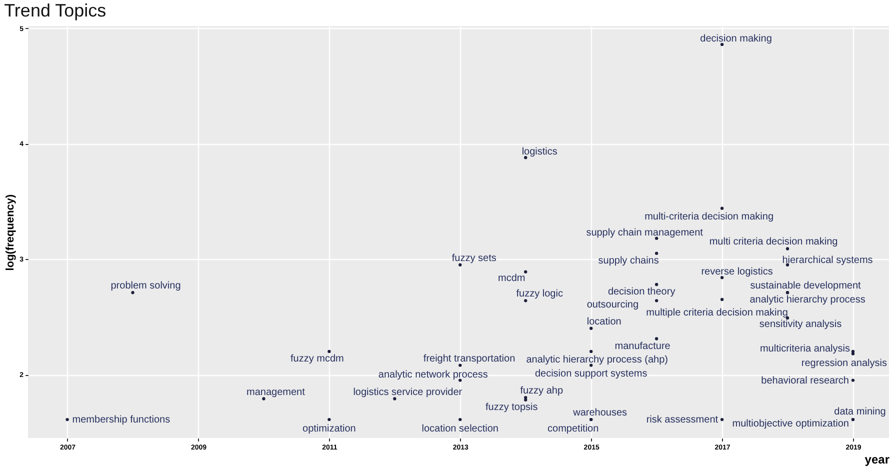 Image resolution: width=893 pixels, height=467 pixels. I want to click on annotation: fuzzy mcdm, so click(317, 358).